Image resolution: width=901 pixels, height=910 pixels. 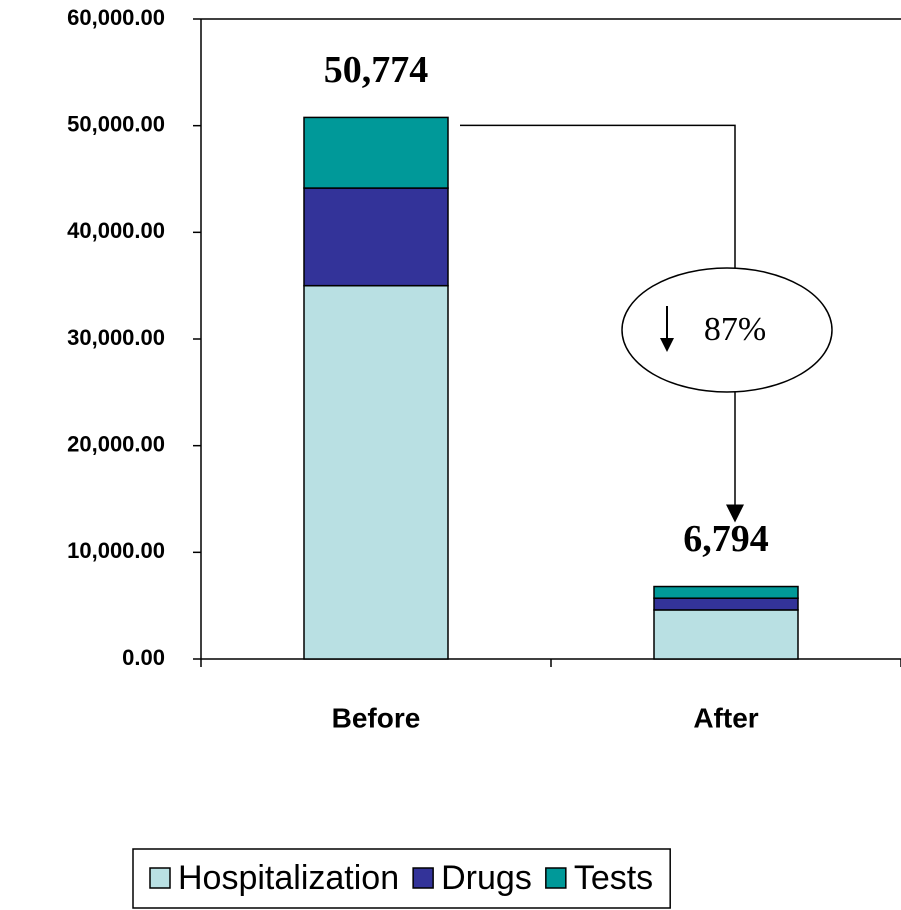 What do you see at coordinates (376, 717) in the screenshot?
I see `x-tick-label: Before` at bounding box center [376, 717].